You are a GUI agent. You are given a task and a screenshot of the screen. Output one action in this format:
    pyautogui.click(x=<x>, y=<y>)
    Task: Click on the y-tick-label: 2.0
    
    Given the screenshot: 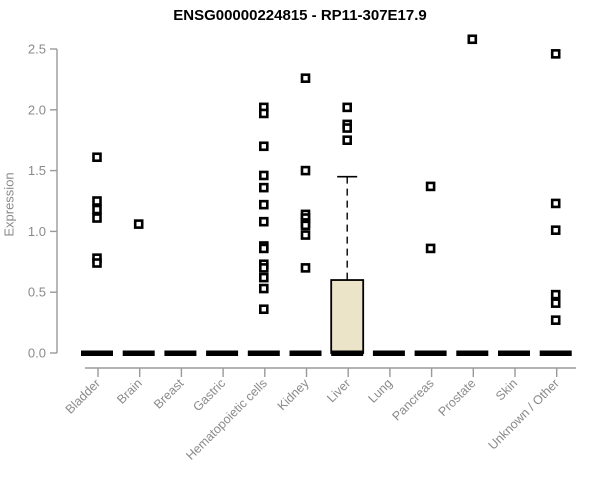 What is the action you would take?
    pyautogui.click(x=37, y=109)
    